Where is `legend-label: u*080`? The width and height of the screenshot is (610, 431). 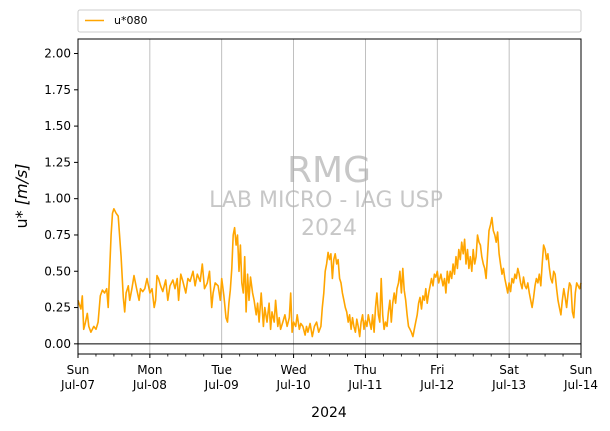 legend-label: u*080 is located at coordinates (130, 20).